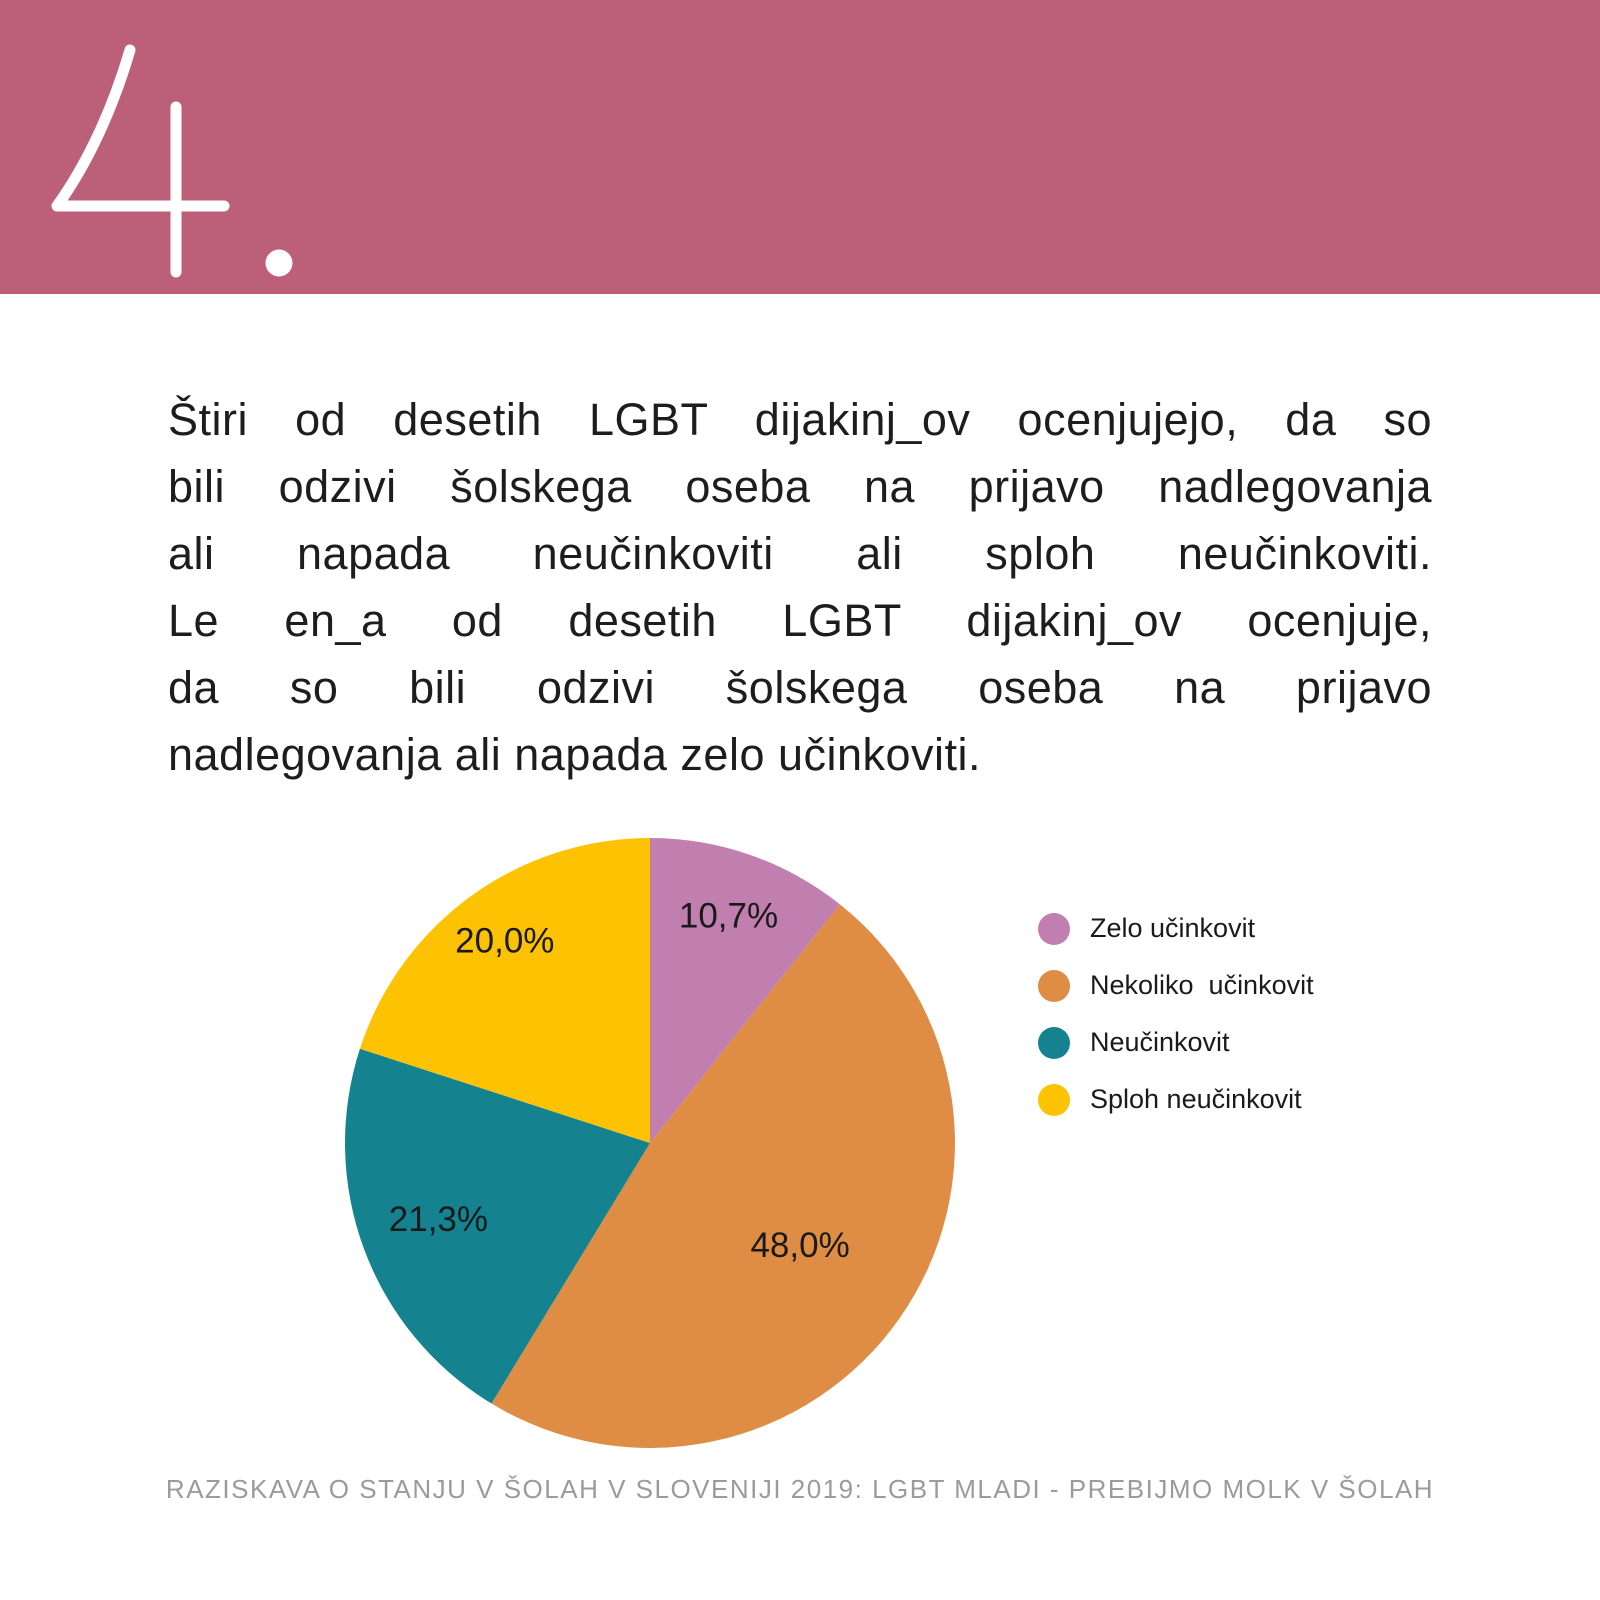 This screenshot has height=1600, width=1600. I want to click on legend-label: Nekoliko učinkovit, so click(1202, 985).